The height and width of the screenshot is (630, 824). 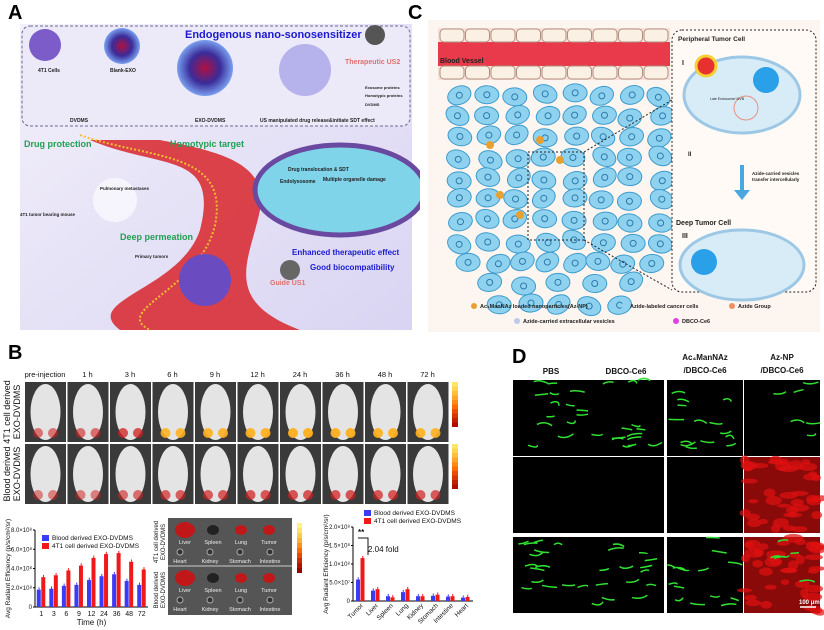 What do you see at coordinates (269, 591) in the screenshot?
I see `organ-label: Tumor` at bounding box center [269, 591].